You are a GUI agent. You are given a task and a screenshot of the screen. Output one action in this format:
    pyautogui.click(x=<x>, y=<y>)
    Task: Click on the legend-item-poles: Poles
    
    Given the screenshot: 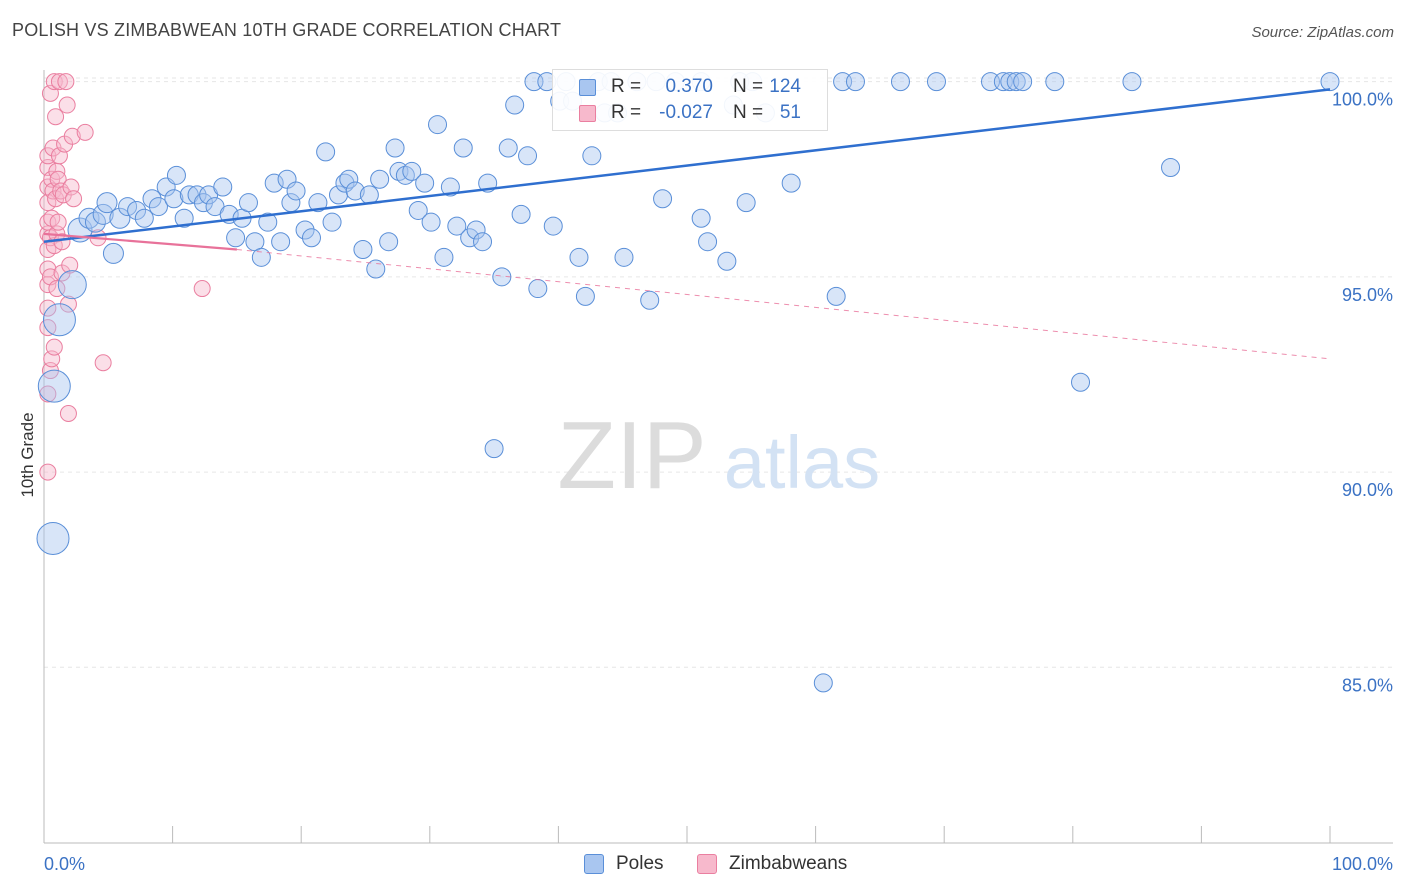 What is the action you would take?
    pyautogui.click(x=634, y=864)
    